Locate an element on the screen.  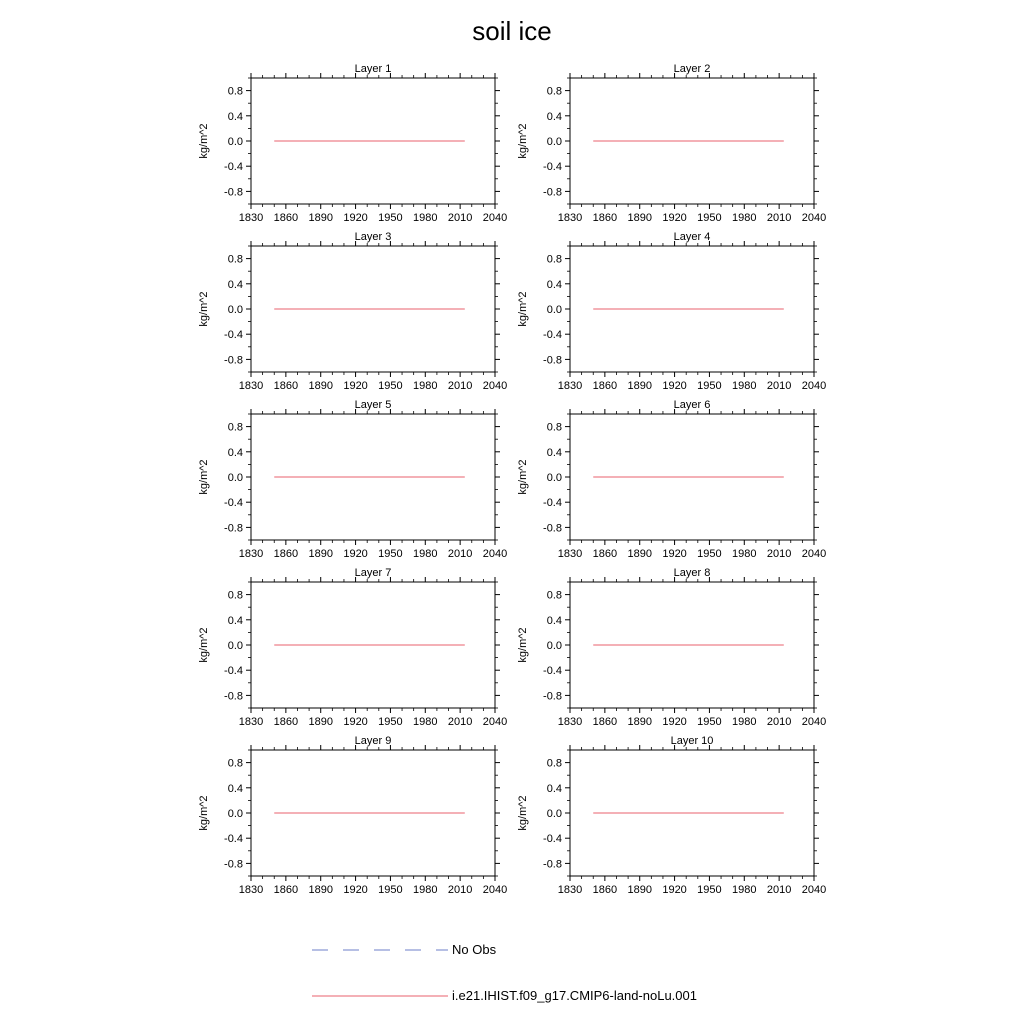
legend-swatches is located at coordinates (380, 973).